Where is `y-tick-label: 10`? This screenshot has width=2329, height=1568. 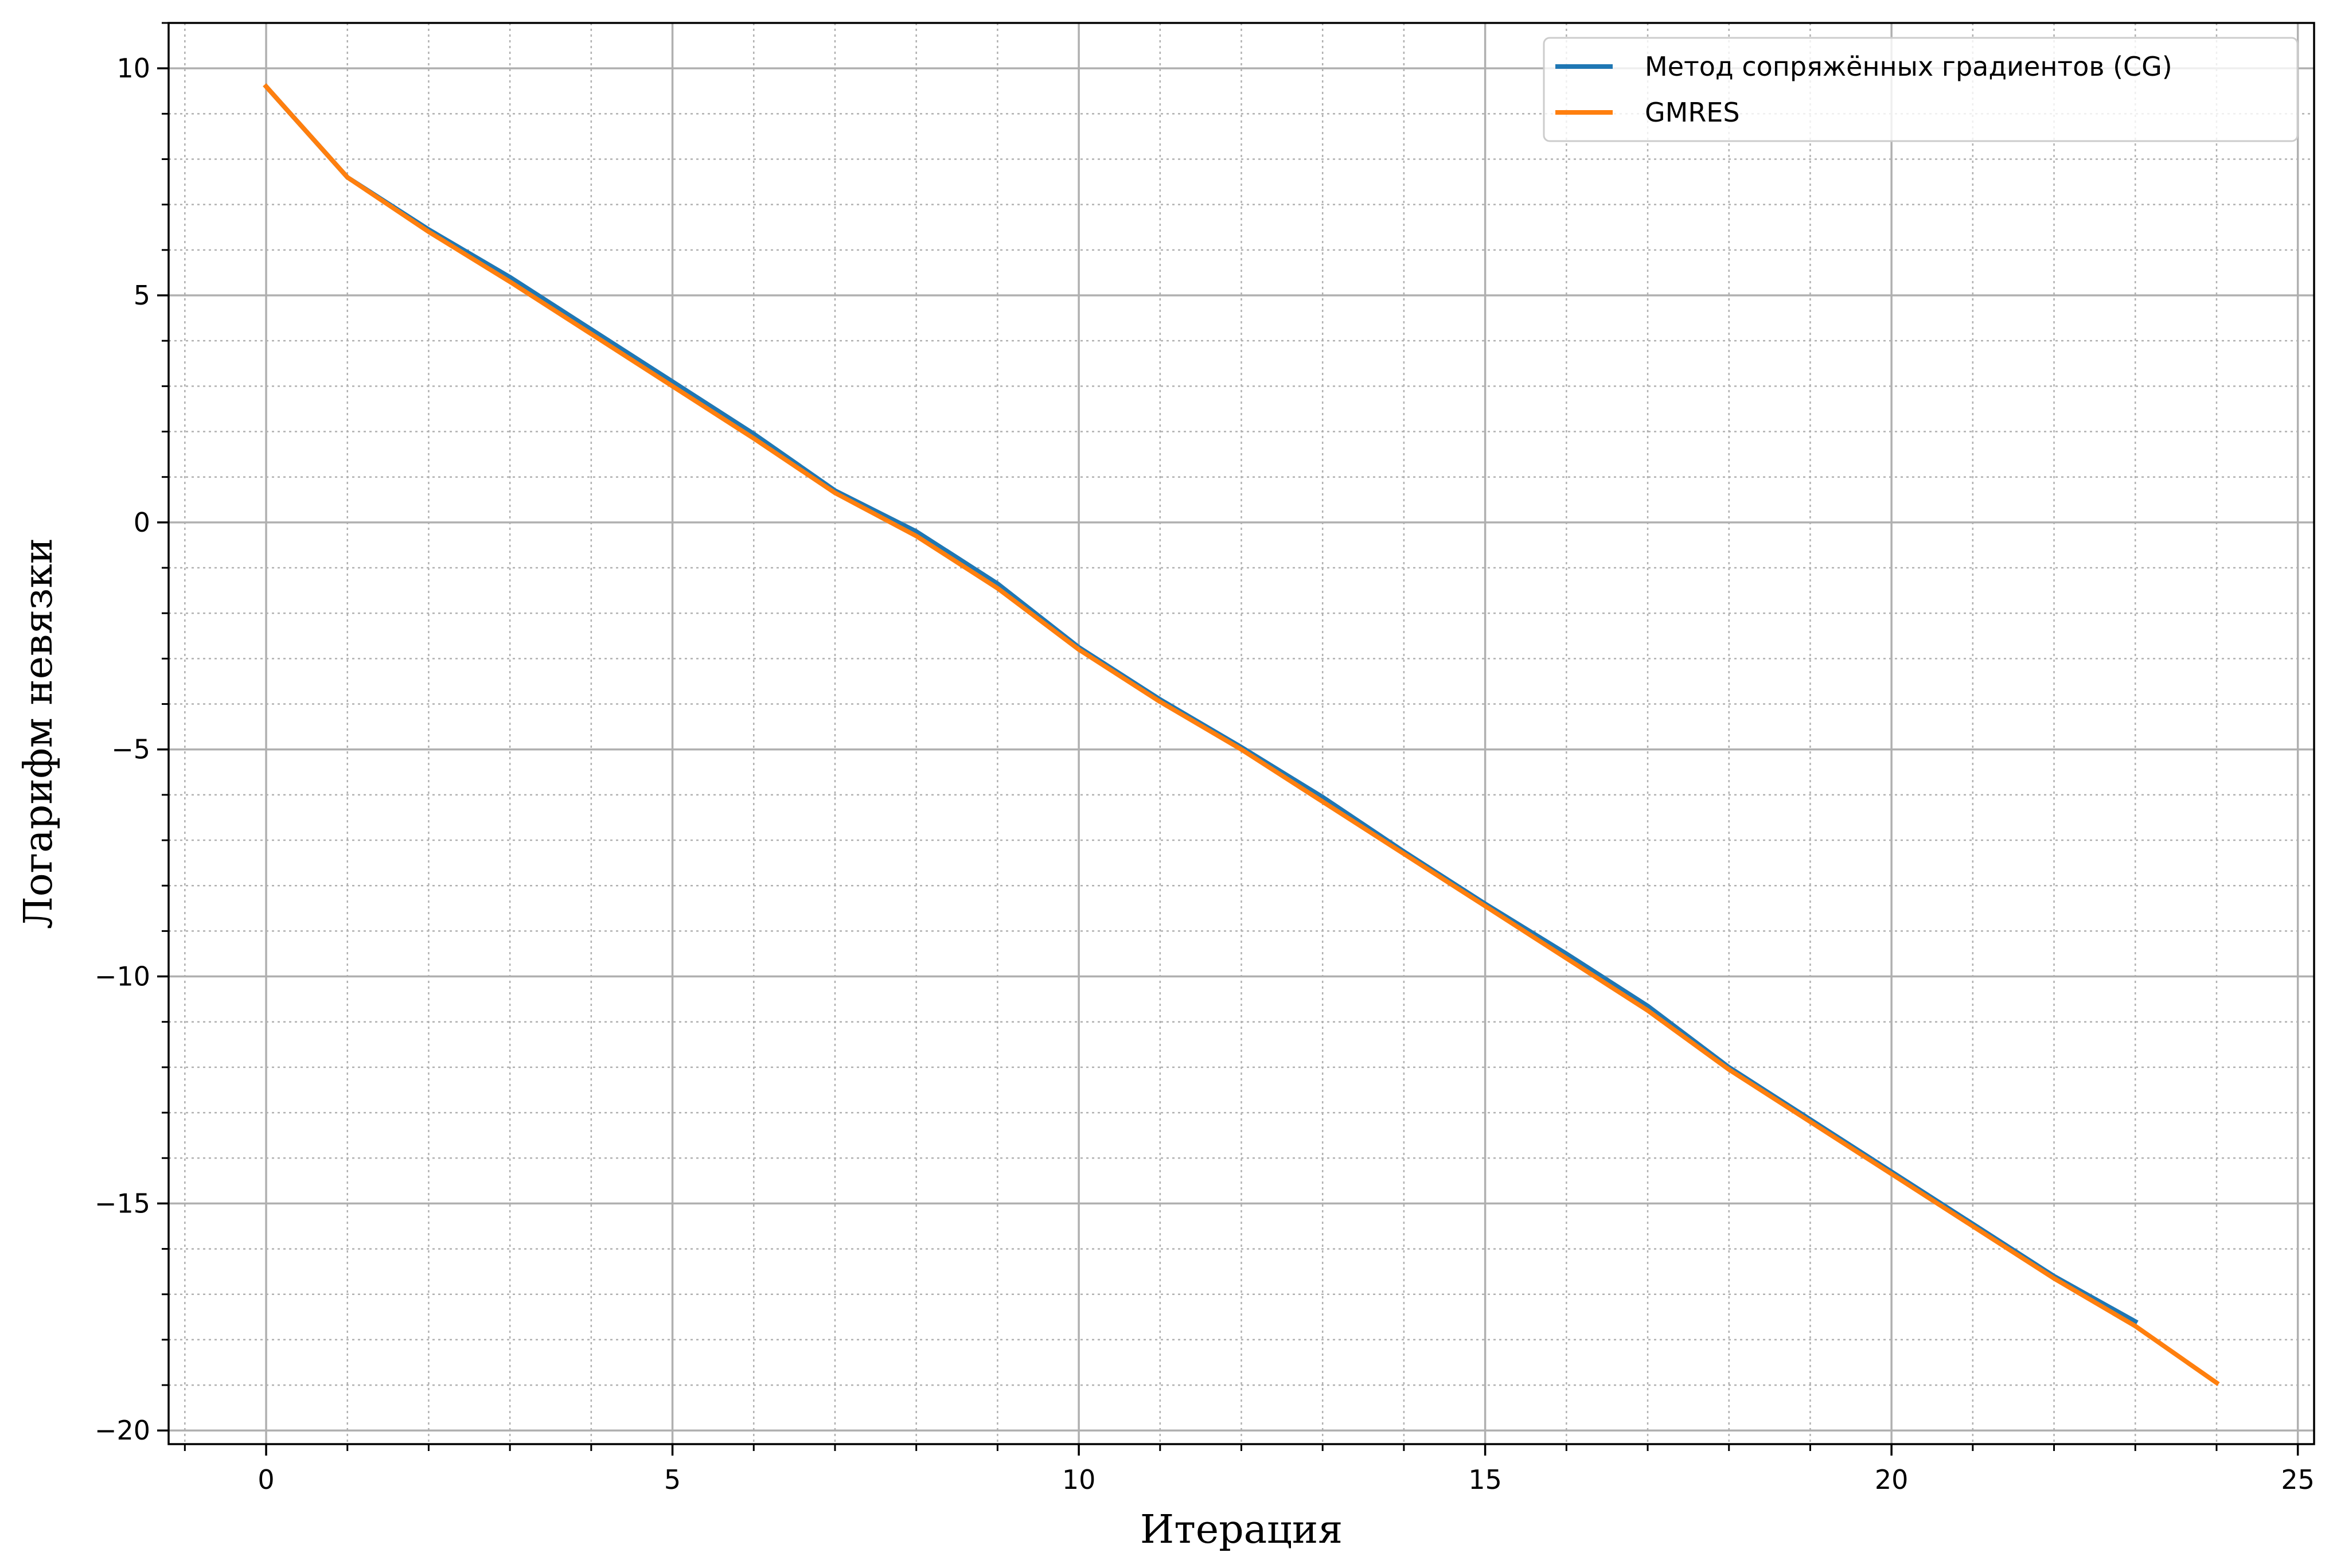
y-tick-label: 10 is located at coordinates (133, 68).